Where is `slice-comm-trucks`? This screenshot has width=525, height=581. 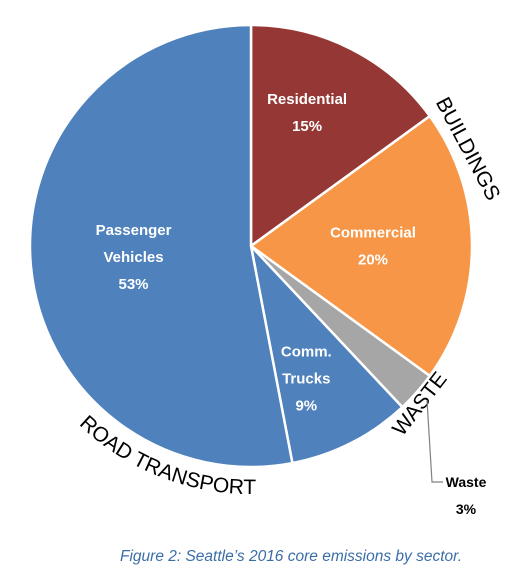
slice-comm-trucks is located at coordinates (326, 353).